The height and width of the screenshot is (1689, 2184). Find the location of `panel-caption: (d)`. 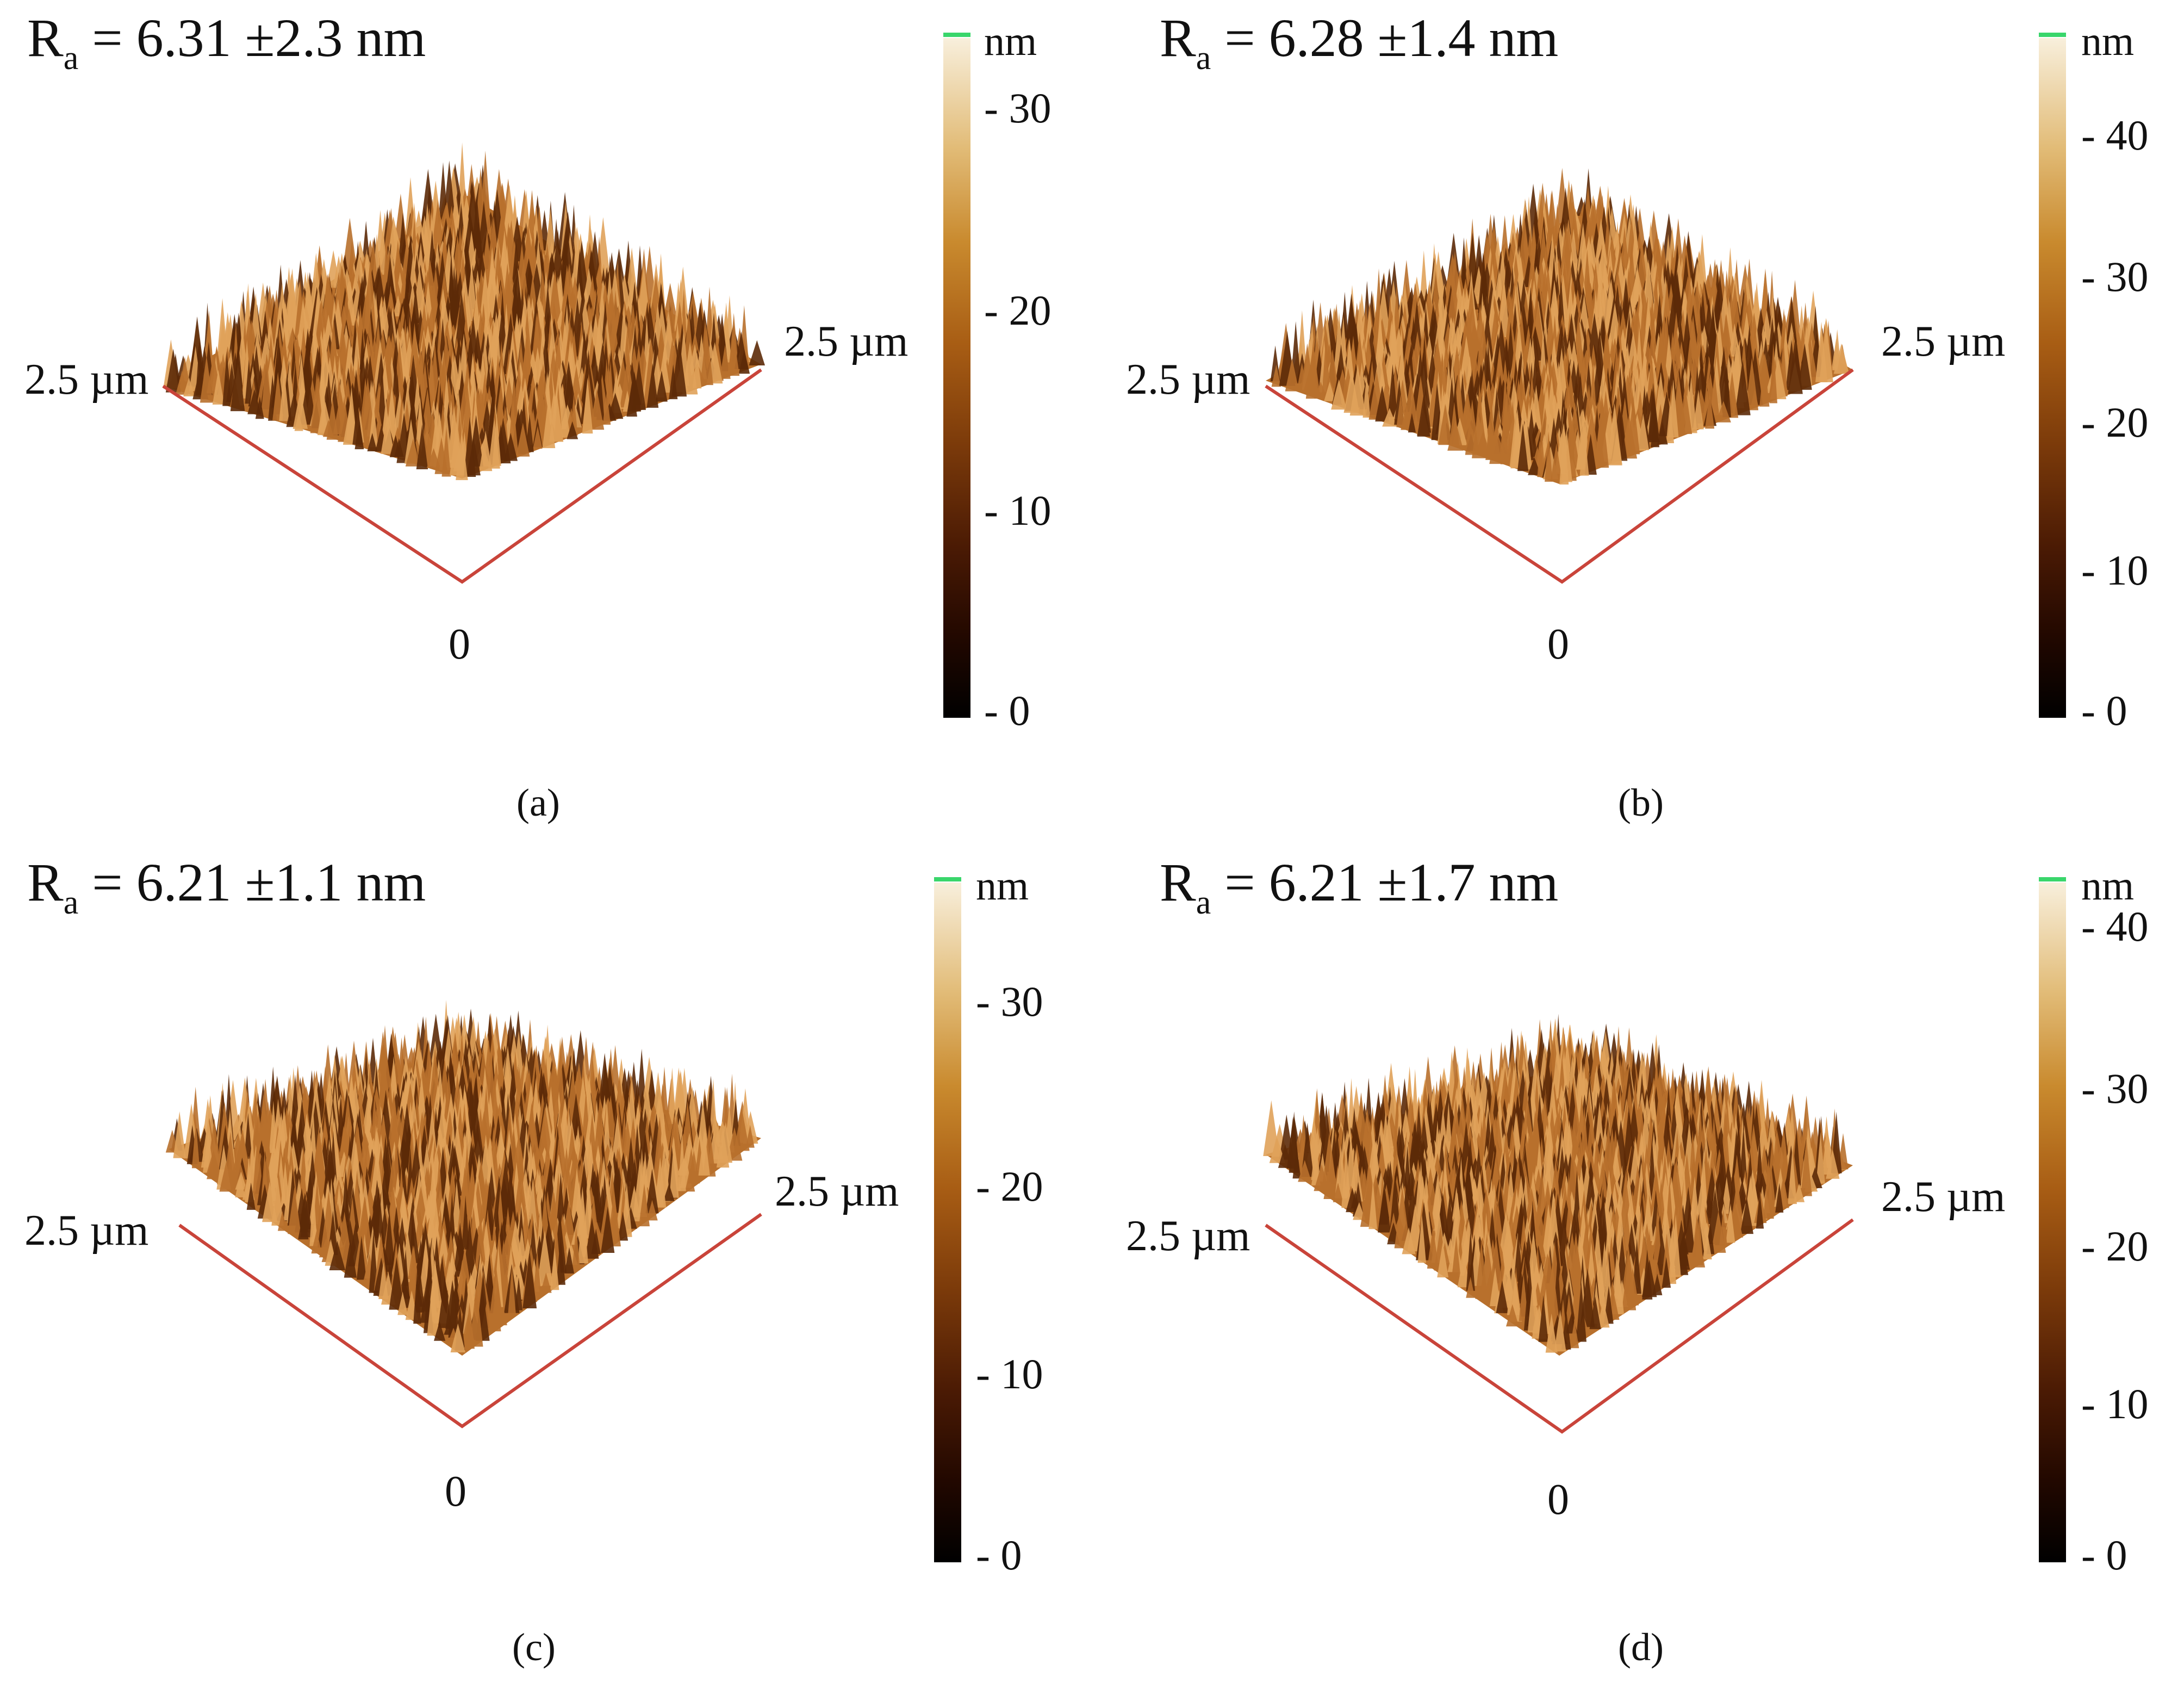

panel-caption: (d) is located at coordinates (1641, 1647).